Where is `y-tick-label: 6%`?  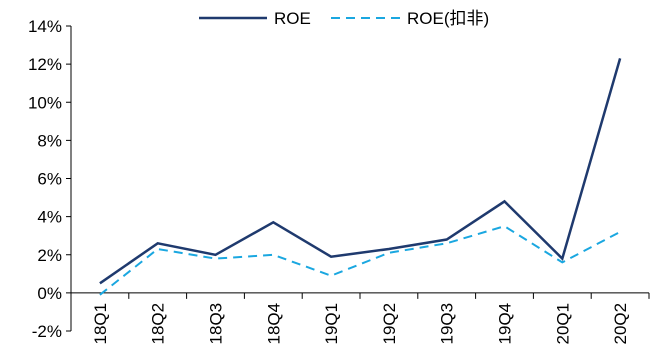
y-tick-label: 6% is located at coordinates (49, 179).